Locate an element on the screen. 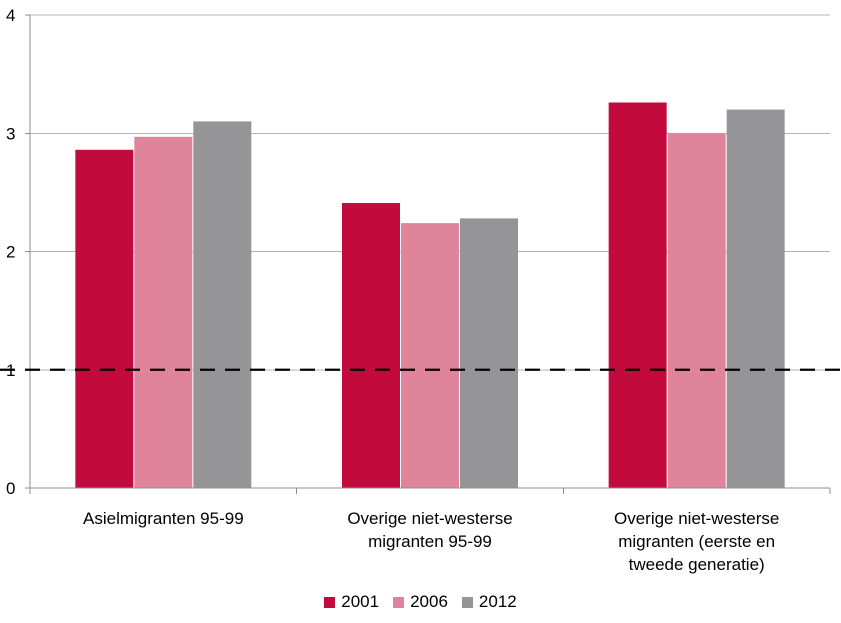  legend-item-2001: 2001 is located at coordinates (351, 602).